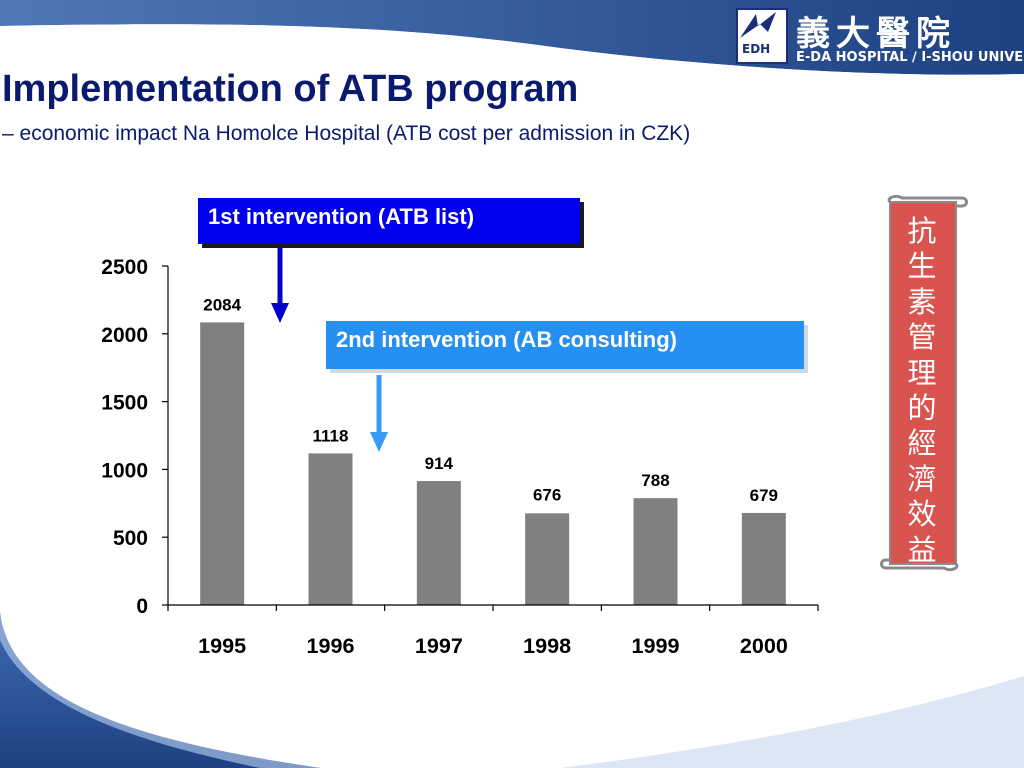 The height and width of the screenshot is (768, 1024). I want to click on bar-1998, so click(547, 559).